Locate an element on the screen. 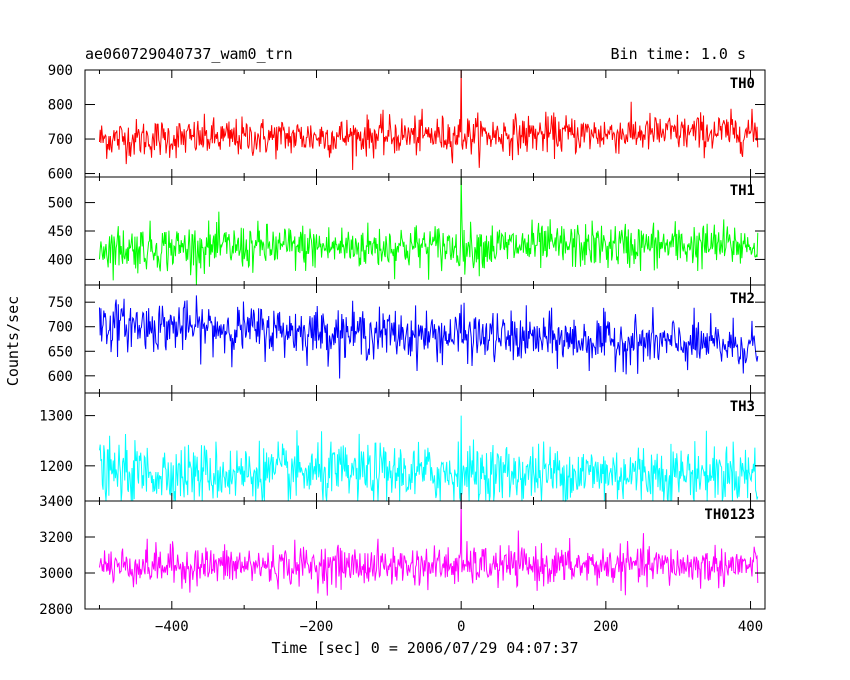  series-line-th3 is located at coordinates (428, 459).